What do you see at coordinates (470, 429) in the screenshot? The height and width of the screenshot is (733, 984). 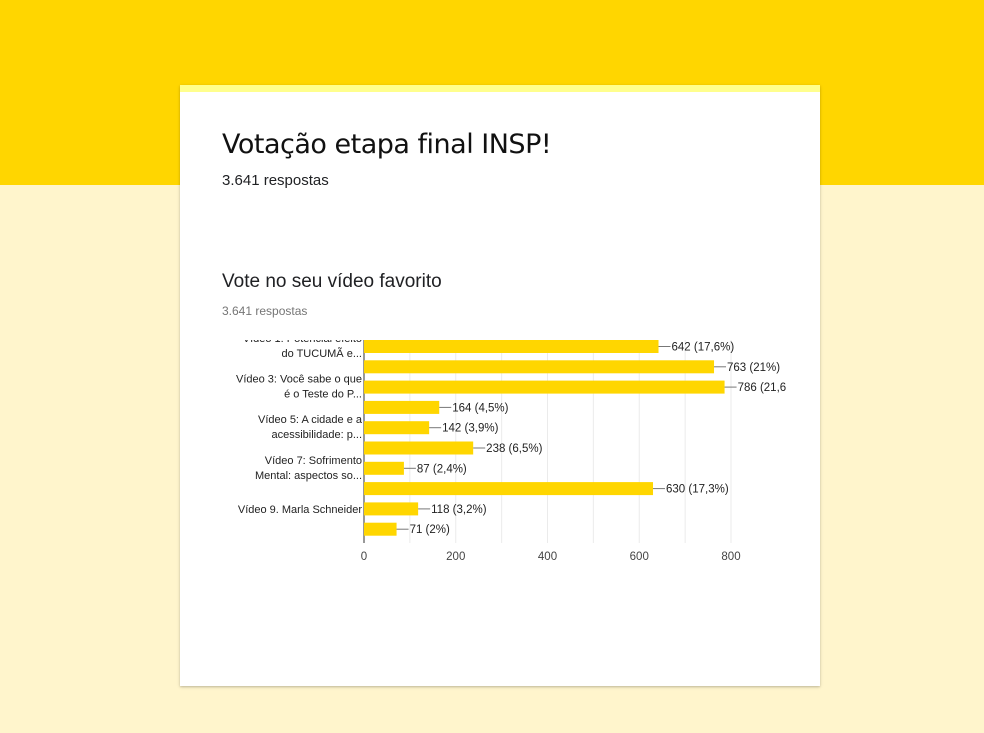 I see `data-label: 142 (3,9%)` at bounding box center [470, 429].